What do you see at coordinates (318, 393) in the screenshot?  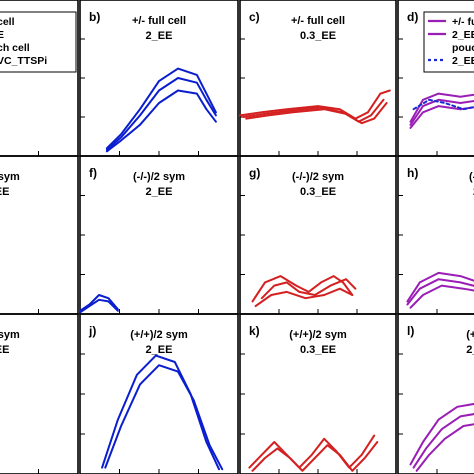 I see `panel-k: k) (+/+)/2 sym 0.3_EE` at bounding box center [318, 393].